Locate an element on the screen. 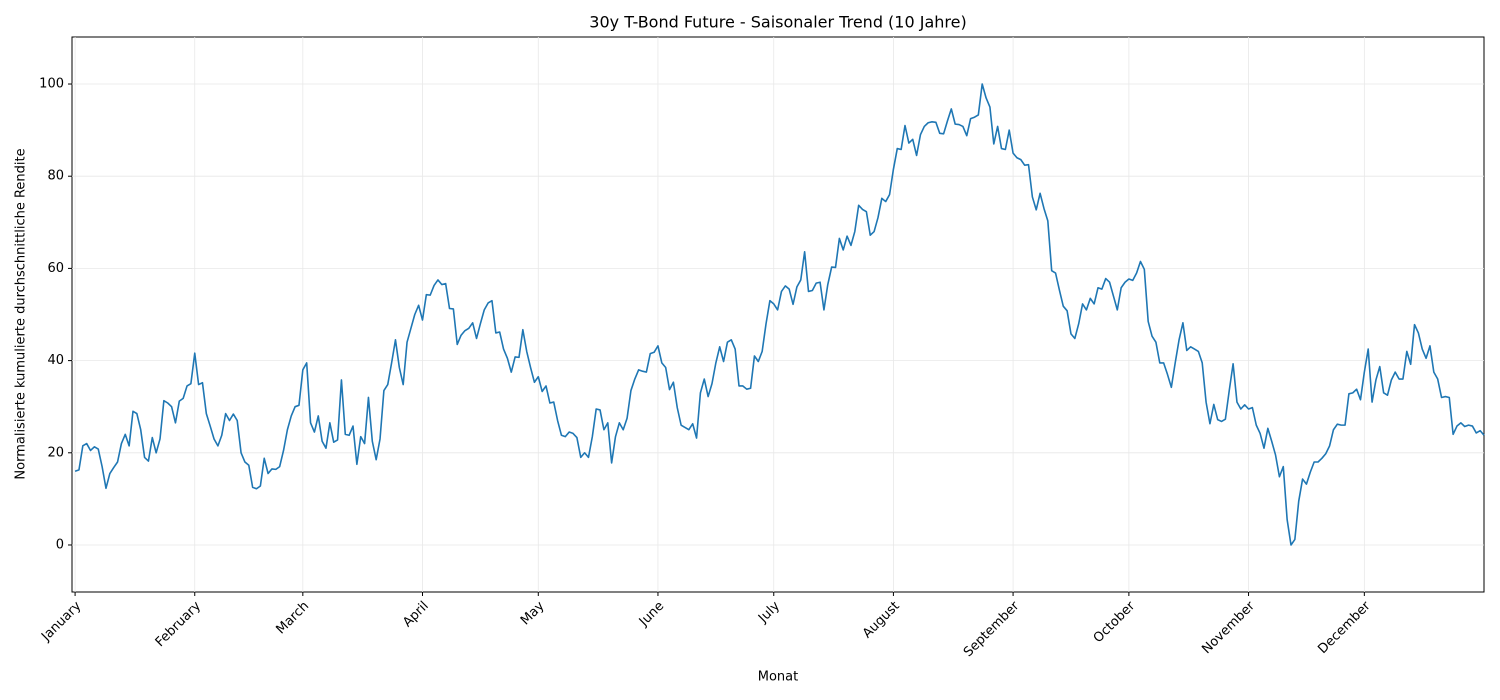 The width and height of the screenshot is (1500, 700). y-tick-label: 0 is located at coordinates (60, 544).